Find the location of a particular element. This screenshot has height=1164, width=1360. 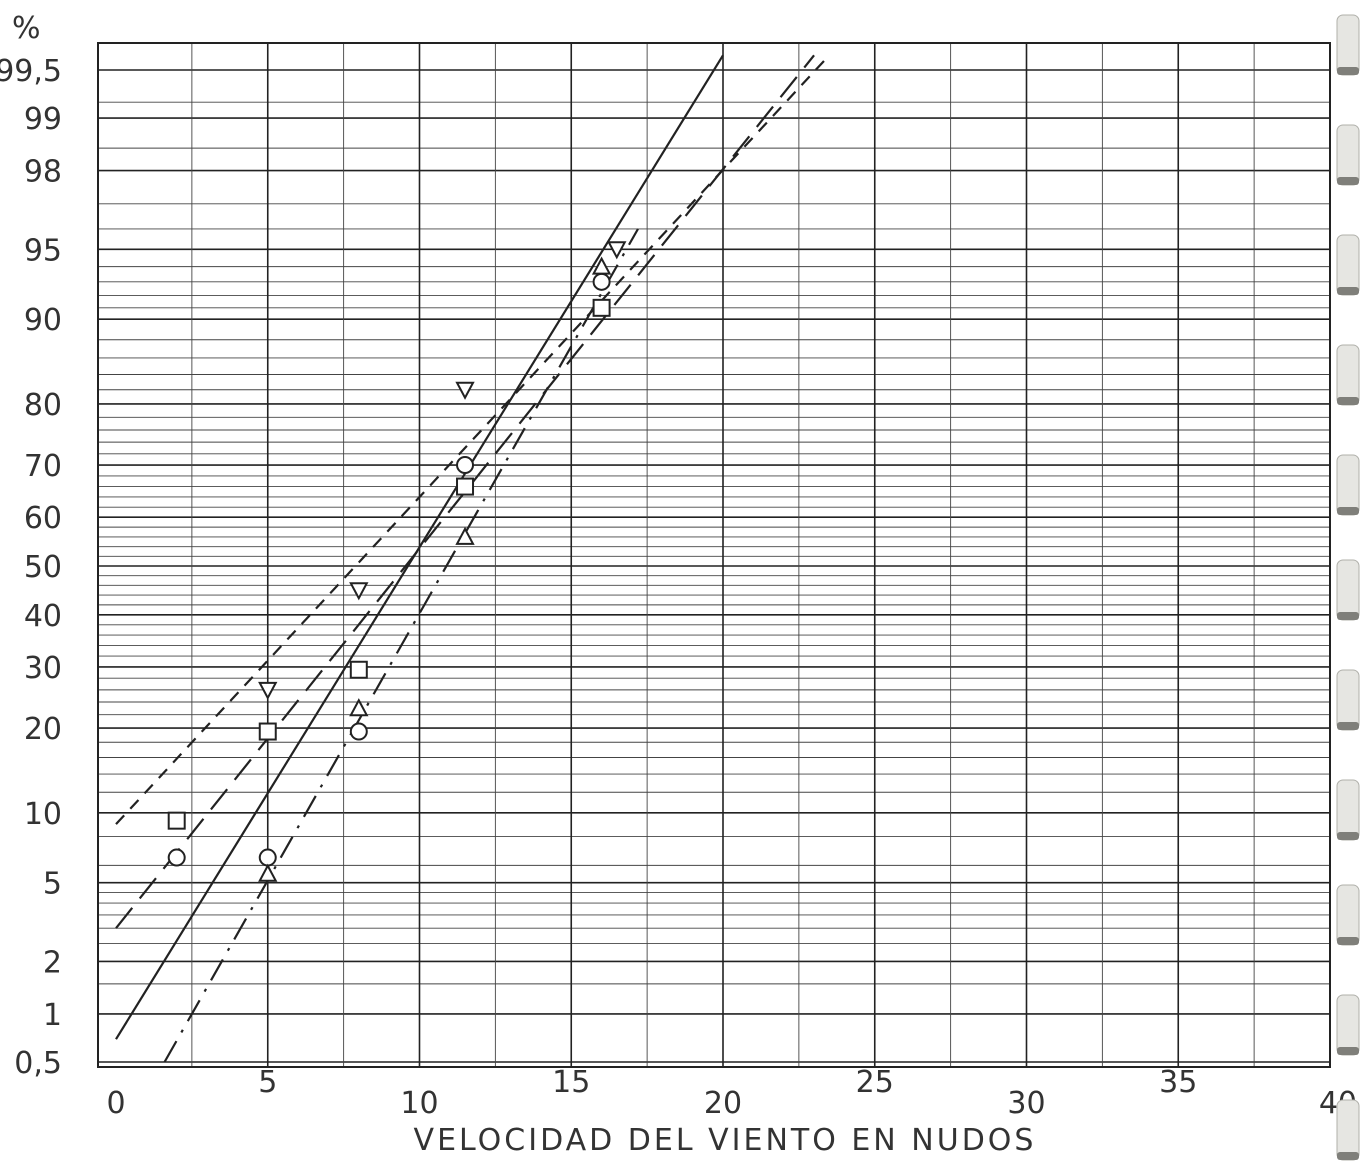

x-tick-label: 25 is located at coordinates (875, 1082).